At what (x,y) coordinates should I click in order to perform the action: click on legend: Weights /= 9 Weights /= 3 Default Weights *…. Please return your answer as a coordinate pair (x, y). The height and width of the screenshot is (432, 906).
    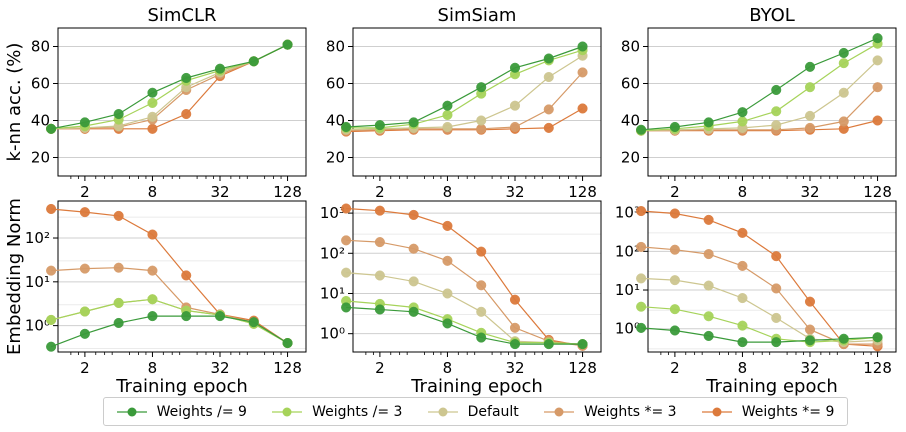
    Looking at the image, I should click on (475, 411).